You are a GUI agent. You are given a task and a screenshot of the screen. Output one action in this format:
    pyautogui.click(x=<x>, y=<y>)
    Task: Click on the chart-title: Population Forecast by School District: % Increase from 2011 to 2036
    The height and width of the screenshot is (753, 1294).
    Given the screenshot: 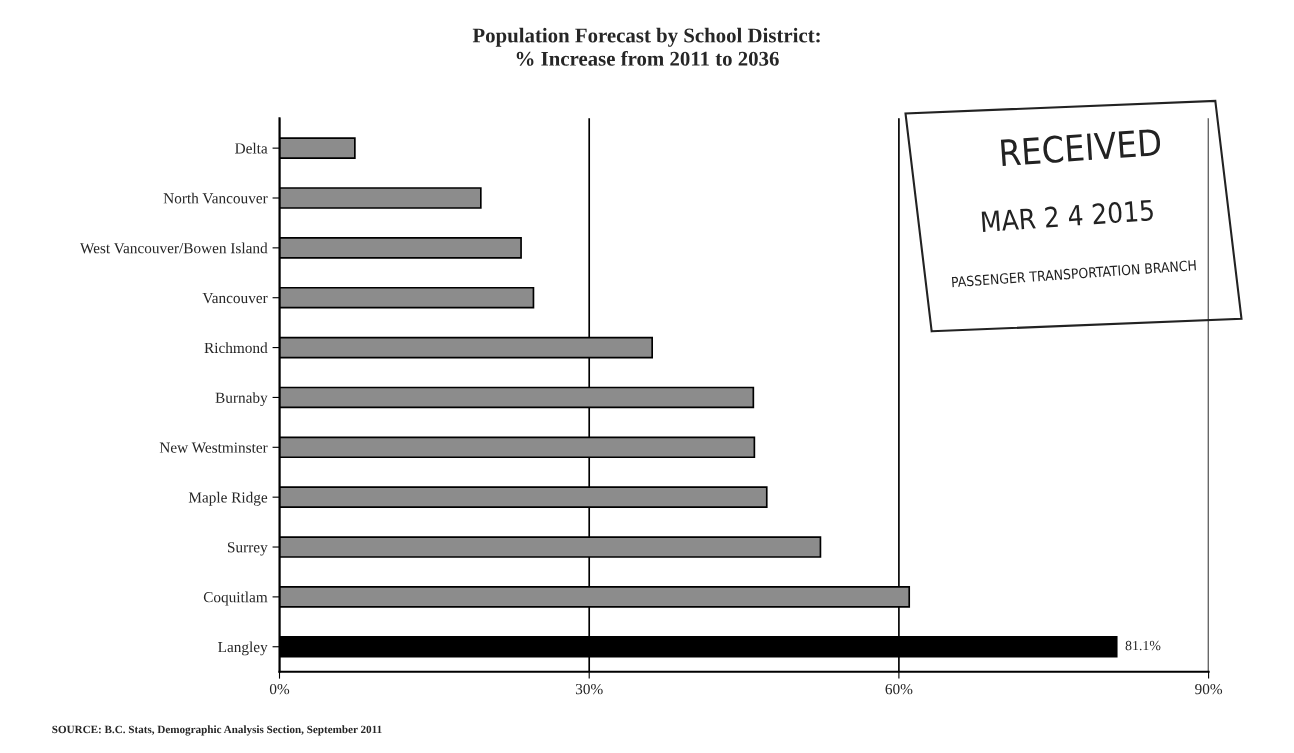 What is the action you would take?
    pyautogui.click(x=646, y=46)
    